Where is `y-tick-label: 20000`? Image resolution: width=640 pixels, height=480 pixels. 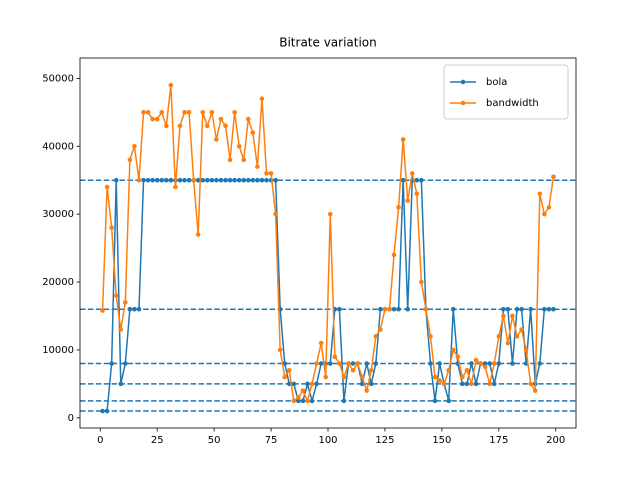 y-tick-label: 20000 is located at coordinates (58, 282).